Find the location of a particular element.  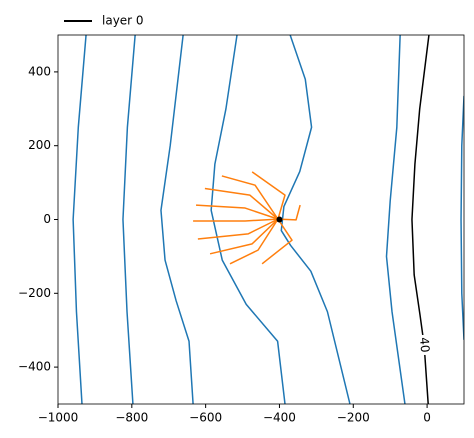

y-tick-label: −400 is located at coordinates (34, 367).